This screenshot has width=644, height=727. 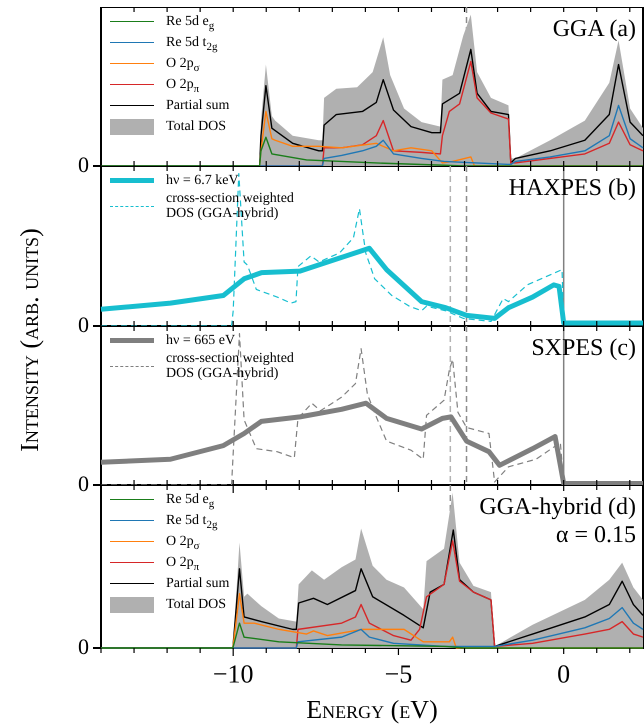 I want to click on legend-label: hν = 665 eV, so click(x=201, y=340).